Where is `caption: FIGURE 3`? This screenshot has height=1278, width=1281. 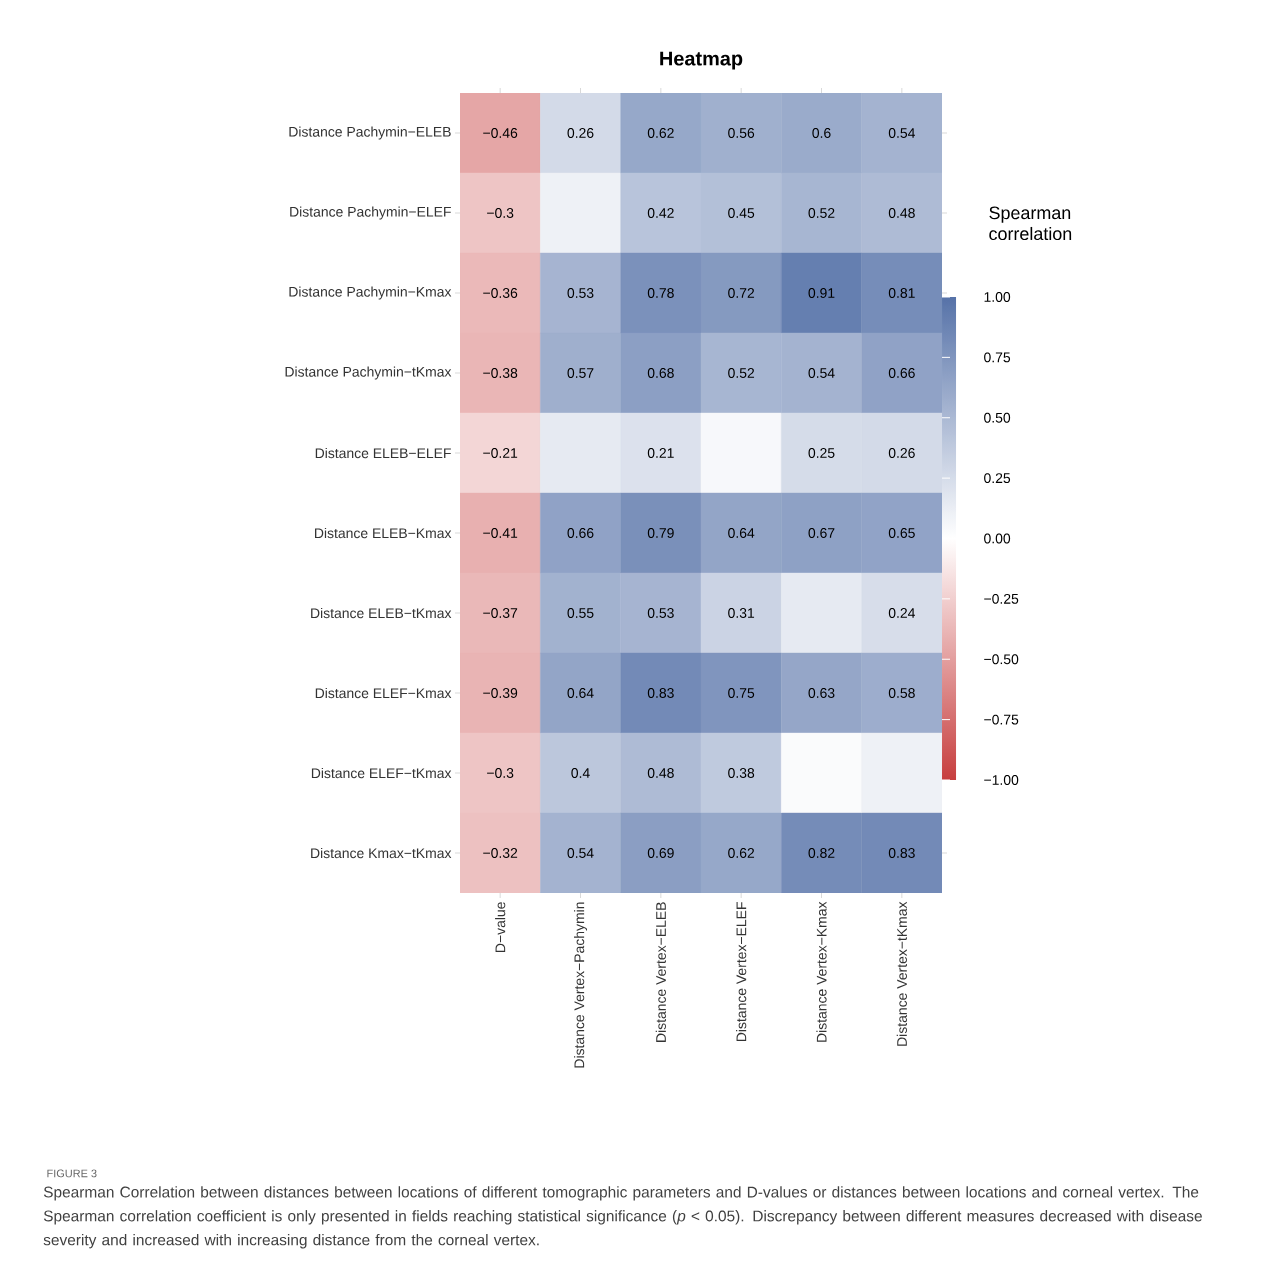 caption: FIGURE 3 is located at coordinates (72, 1173).